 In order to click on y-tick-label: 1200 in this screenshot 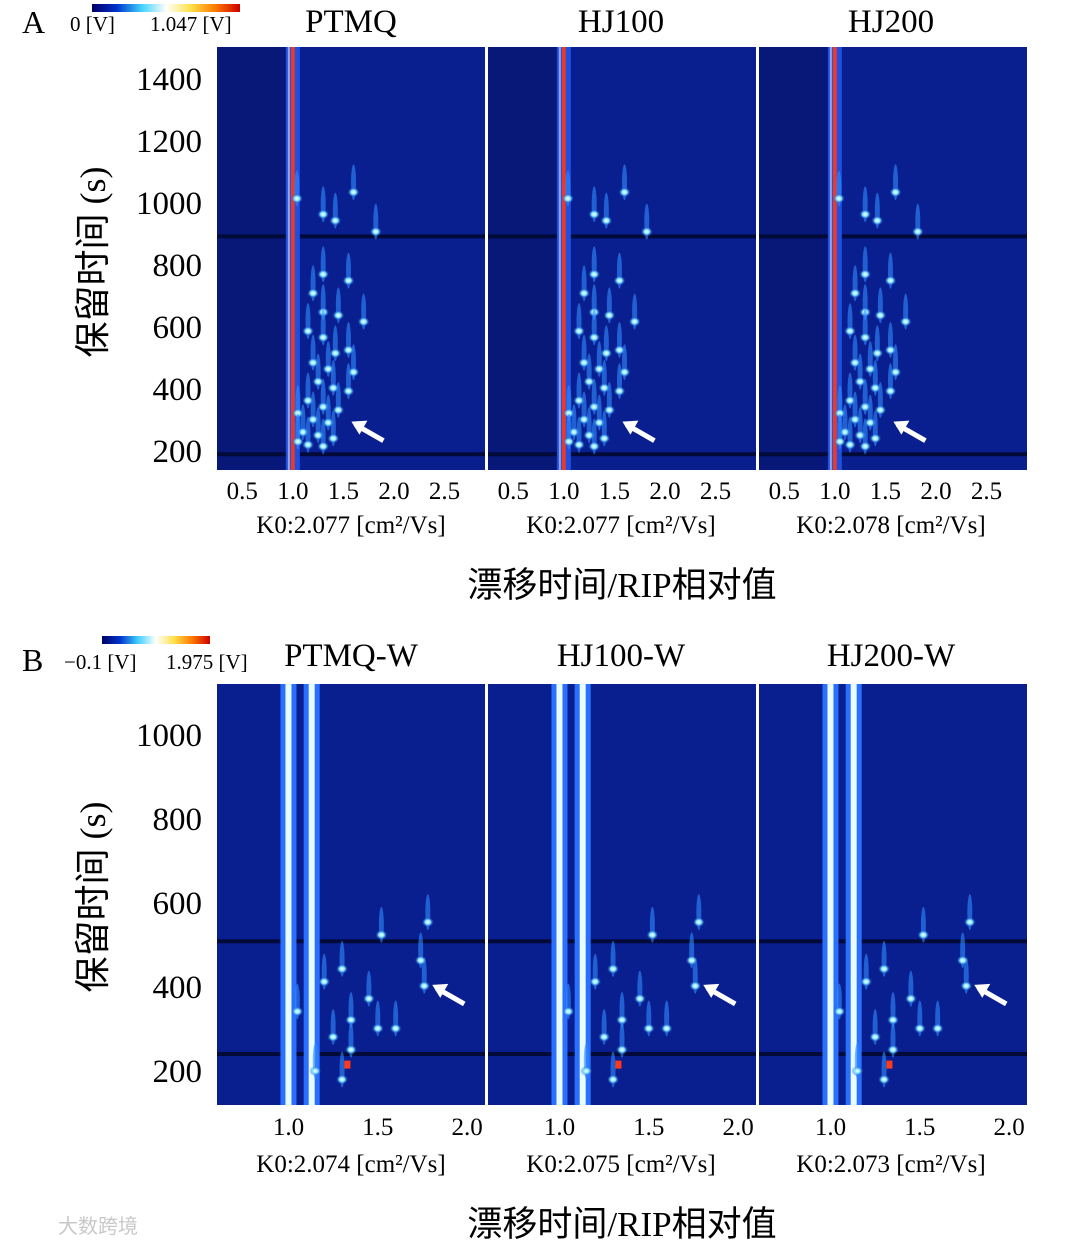, I will do `click(169, 142)`.